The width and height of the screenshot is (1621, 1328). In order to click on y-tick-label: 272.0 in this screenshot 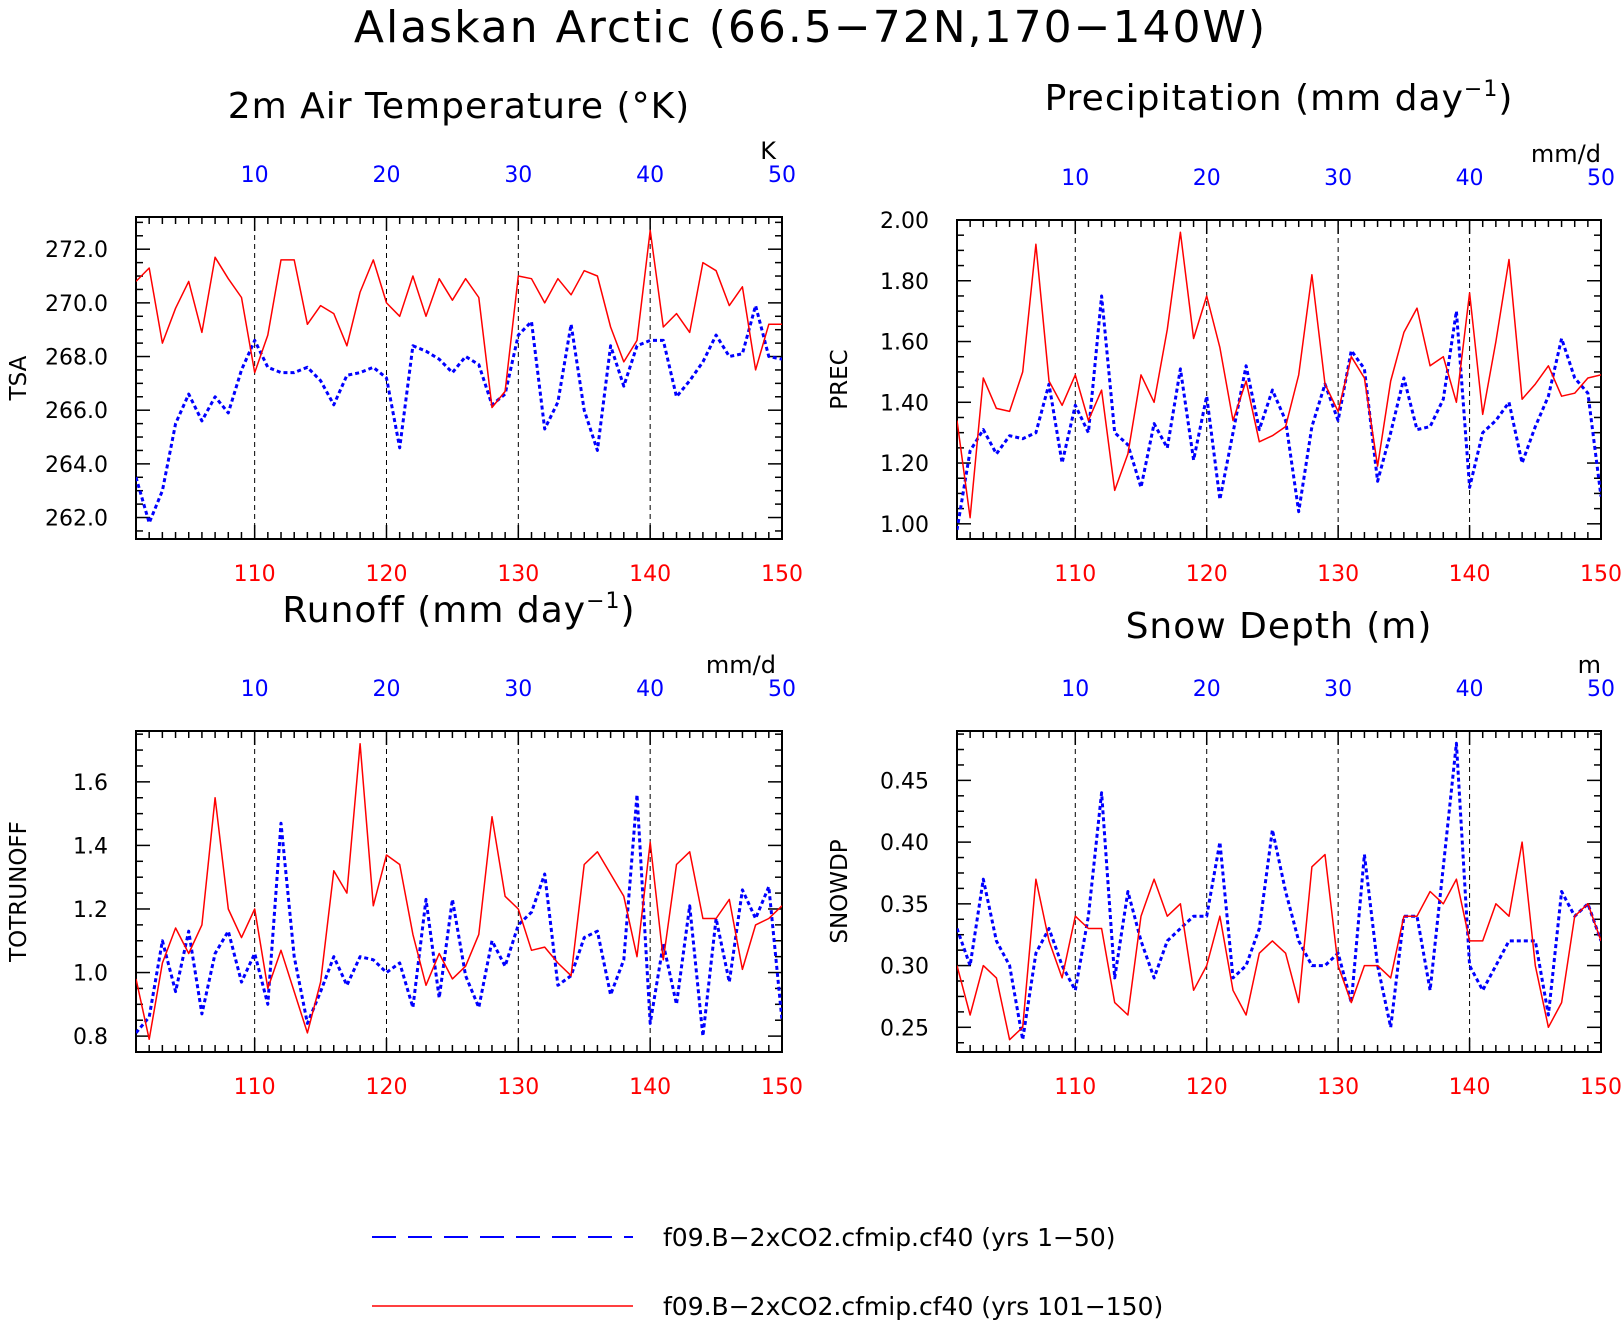, I will do `click(76, 250)`.